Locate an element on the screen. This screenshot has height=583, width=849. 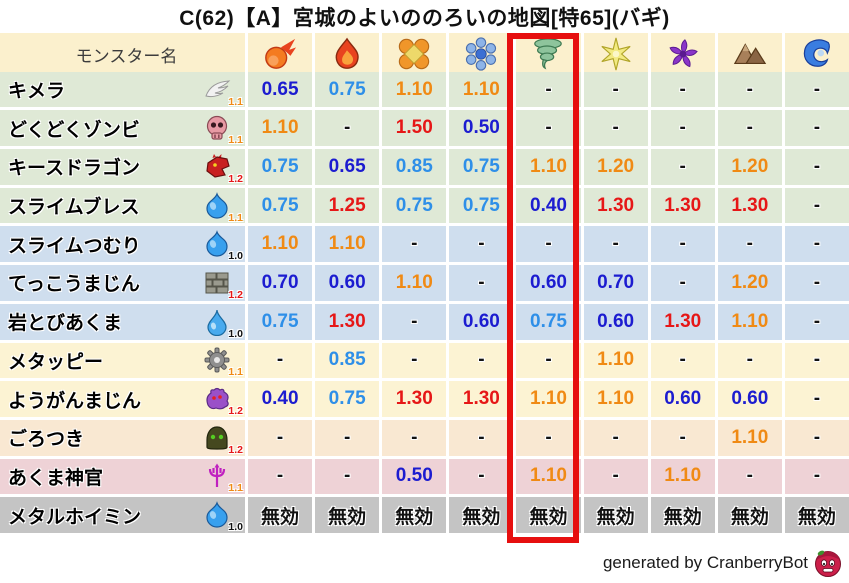
element-header-starburst-icon is located at coordinates (615, 54).